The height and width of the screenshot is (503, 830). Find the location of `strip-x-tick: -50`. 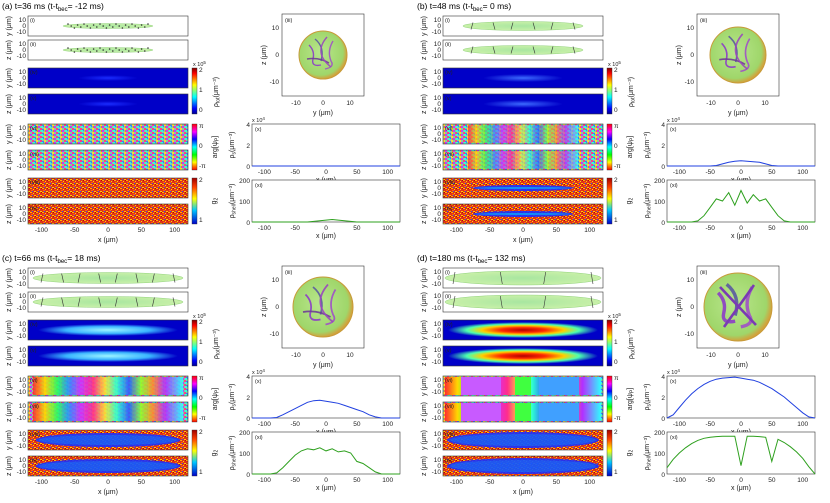

strip-x-tick: -50 is located at coordinates (490, 482).